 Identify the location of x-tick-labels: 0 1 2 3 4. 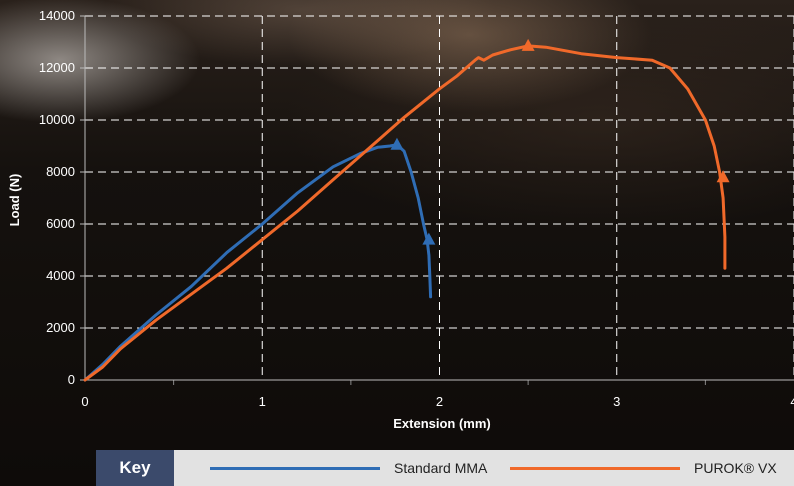
(437, 401).